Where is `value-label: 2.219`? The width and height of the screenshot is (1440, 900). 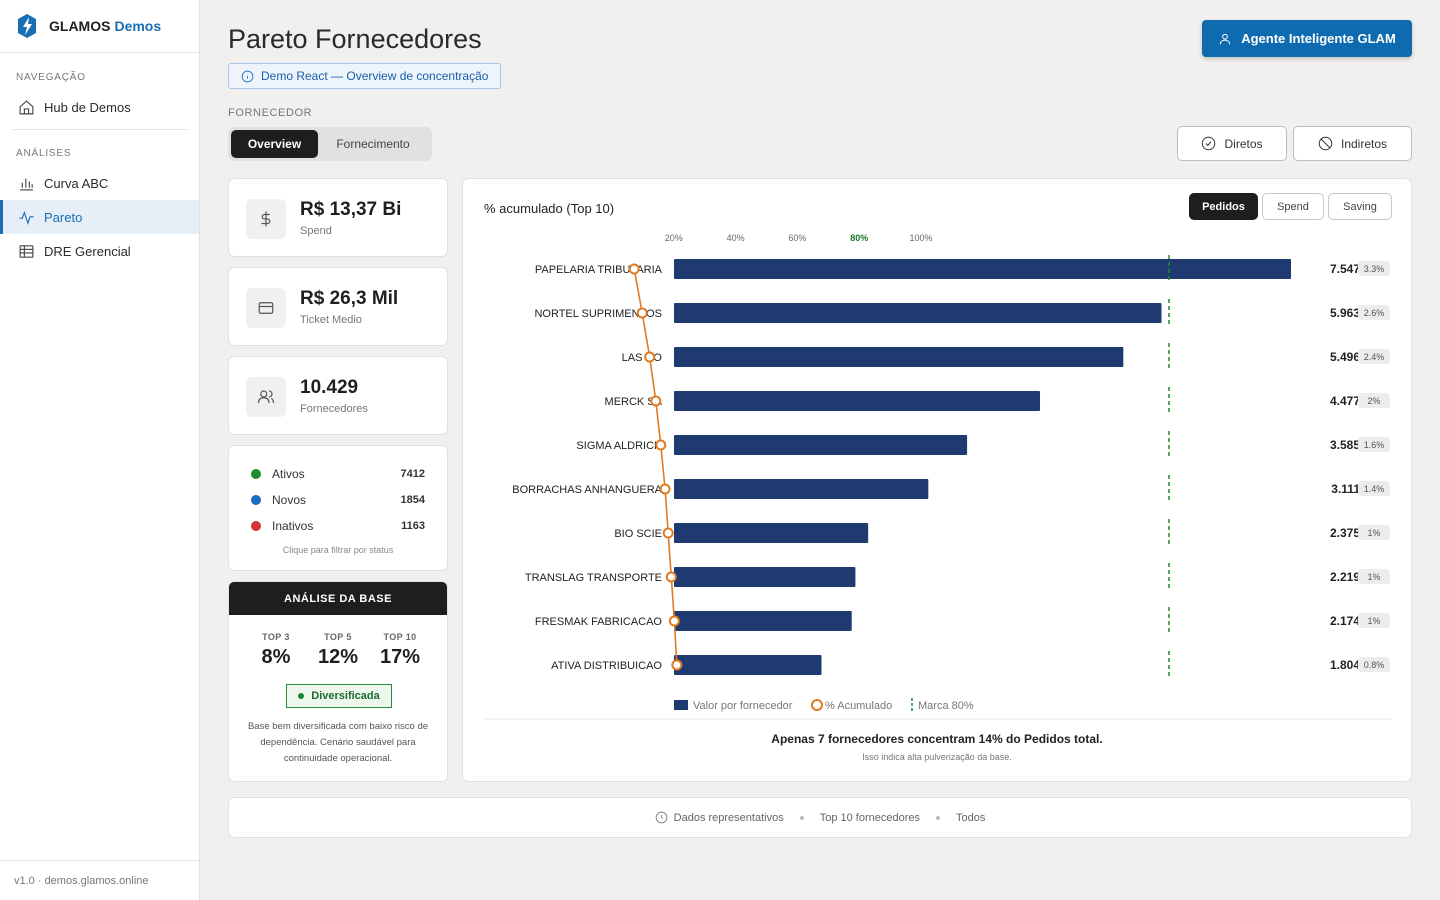 value-label: 2.219 is located at coordinates (1345, 577).